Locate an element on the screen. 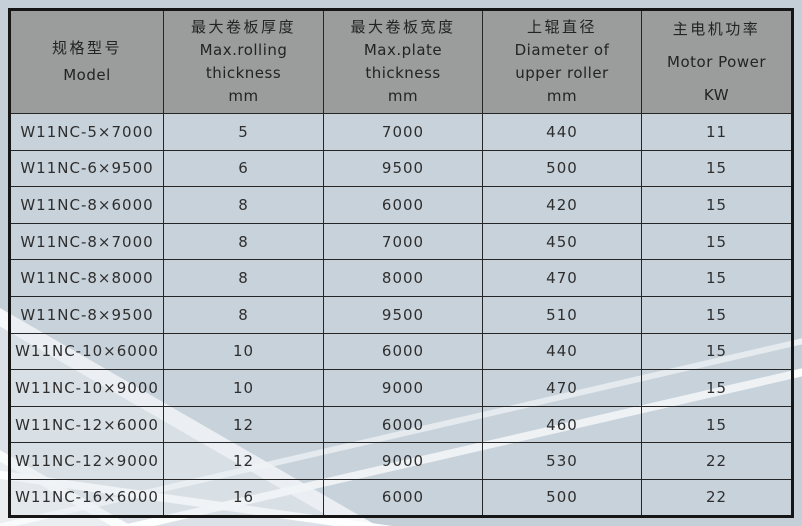 Image resolution: width=802 pixels, height=526 pixels. model-cell: W11NC-6×9500 is located at coordinates (86, 168).